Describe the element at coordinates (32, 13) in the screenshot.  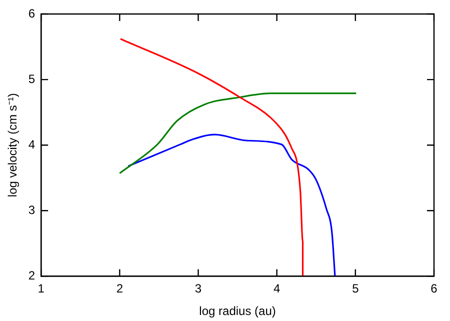
I see `y-tick-label: 6` at that location.